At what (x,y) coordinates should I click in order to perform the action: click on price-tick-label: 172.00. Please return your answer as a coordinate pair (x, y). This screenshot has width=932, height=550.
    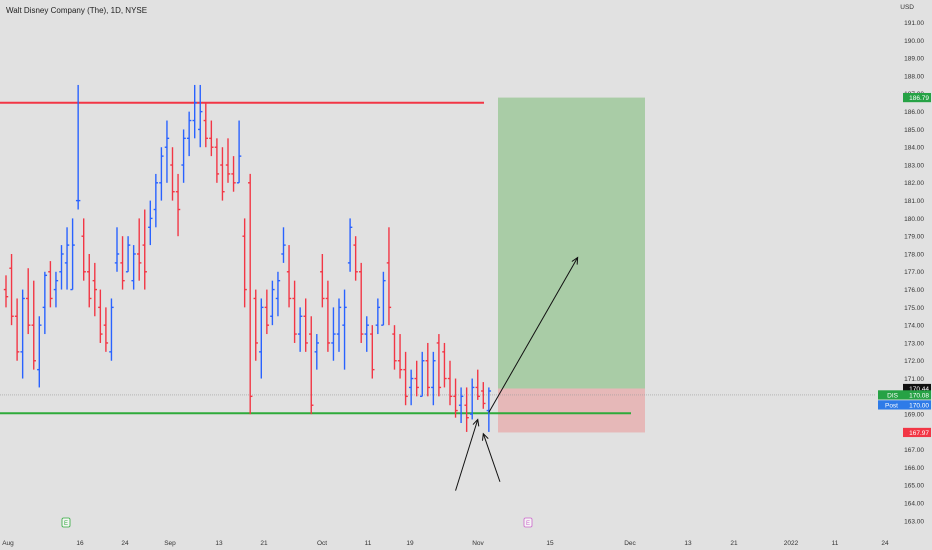
    Looking at the image, I should click on (914, 361).